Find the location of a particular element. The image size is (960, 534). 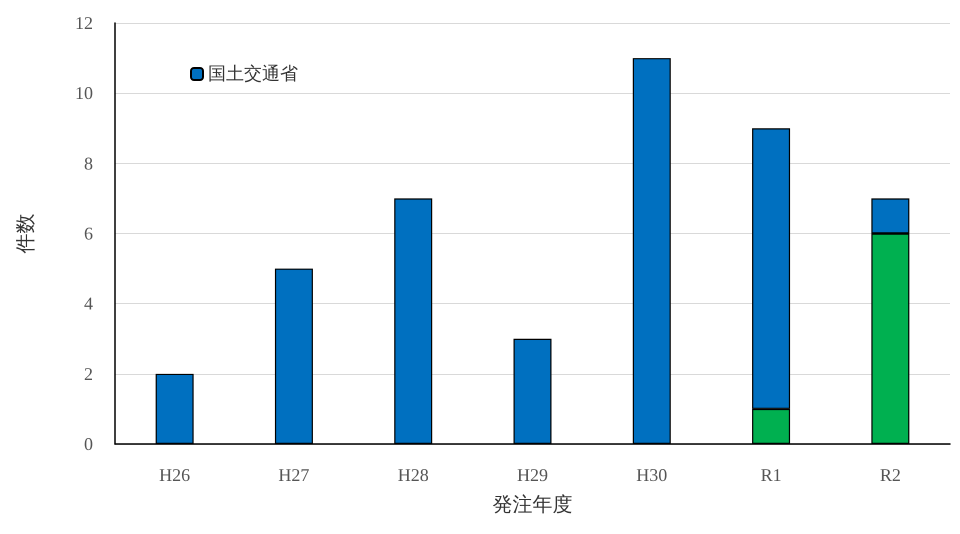

x-tick-label: H26 is located at coordinates (174, 475).